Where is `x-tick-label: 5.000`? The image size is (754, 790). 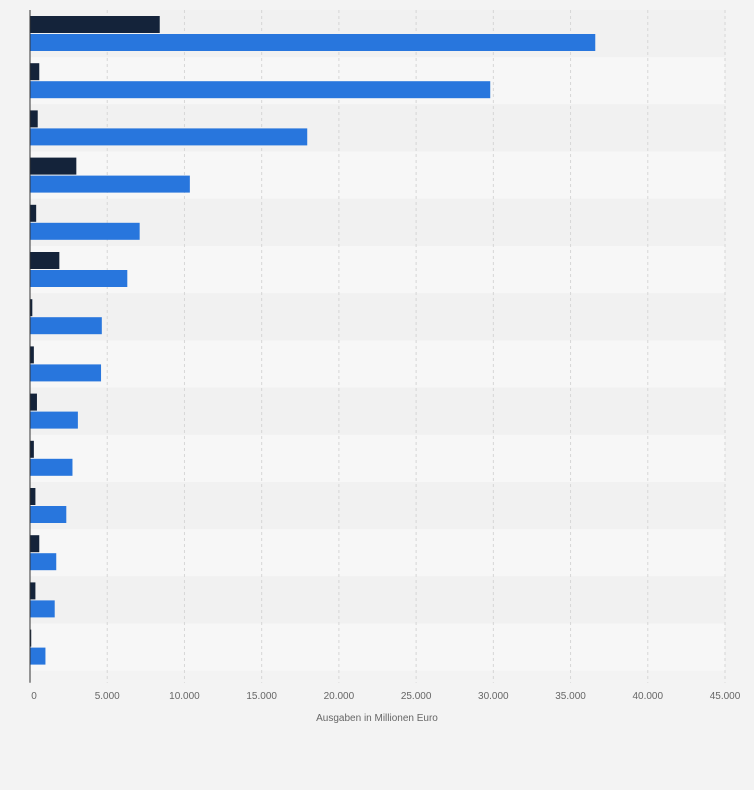
x-tick-label: 5.000 is located at coordinates (107, 696).